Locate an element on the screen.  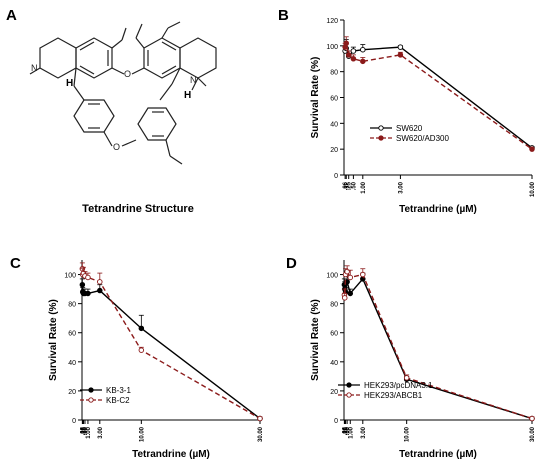
panel-label-a: A is located at coordinates (11, 15).